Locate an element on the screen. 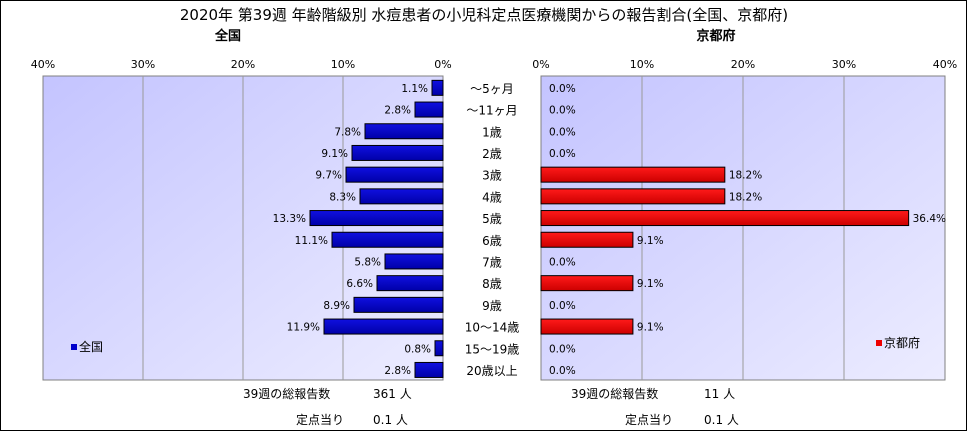 The image size is (968, 432). left-data-label: 7.8% is located at coordinates (347, 132).